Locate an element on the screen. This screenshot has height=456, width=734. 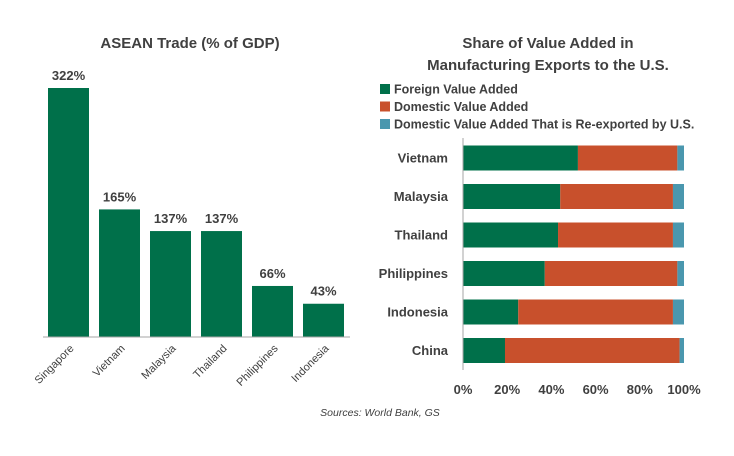
right-chart-title-line-1: Share of Value Added in is located at coordinates (547, 43).